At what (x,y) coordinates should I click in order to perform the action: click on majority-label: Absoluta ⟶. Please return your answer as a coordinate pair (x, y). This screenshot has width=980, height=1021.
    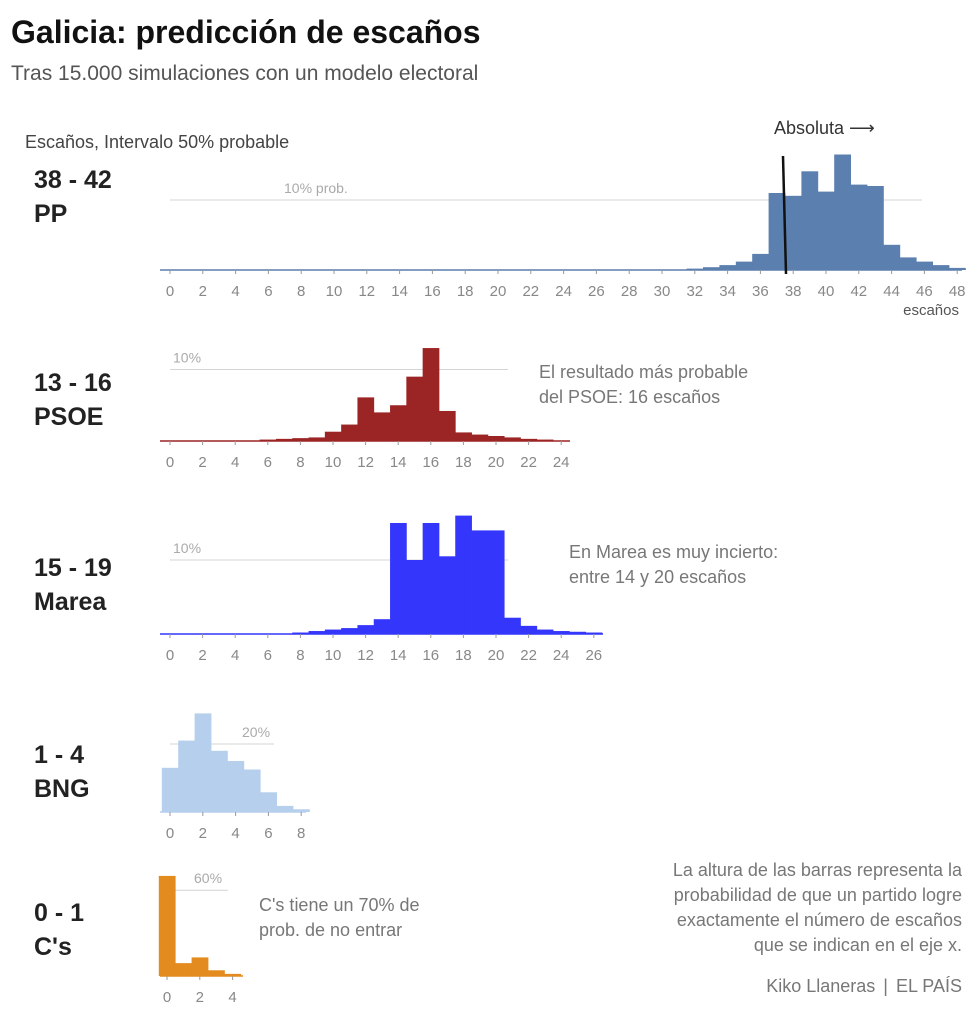
    Looking at the image, I should click on (824, 128).